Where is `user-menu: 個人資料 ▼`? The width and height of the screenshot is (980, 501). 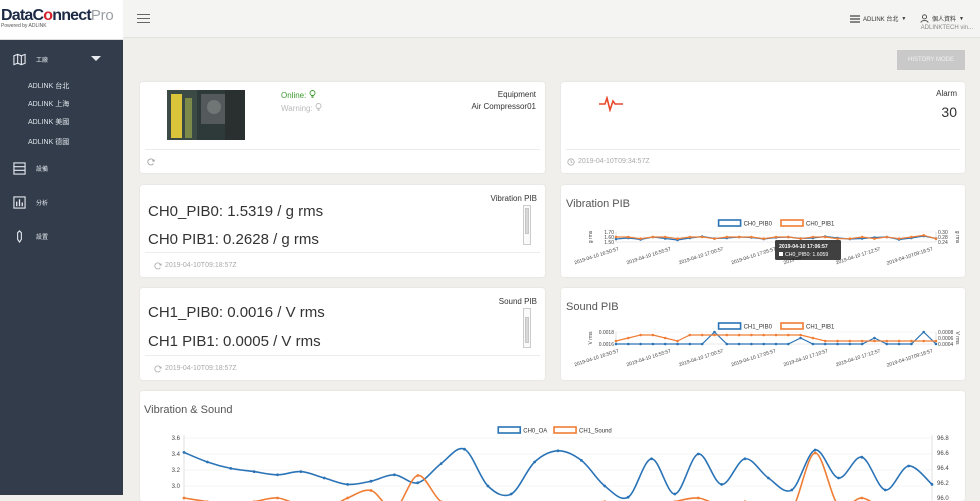 user-menu: 個人資料 ▼ is located at coordinates (942, 18).